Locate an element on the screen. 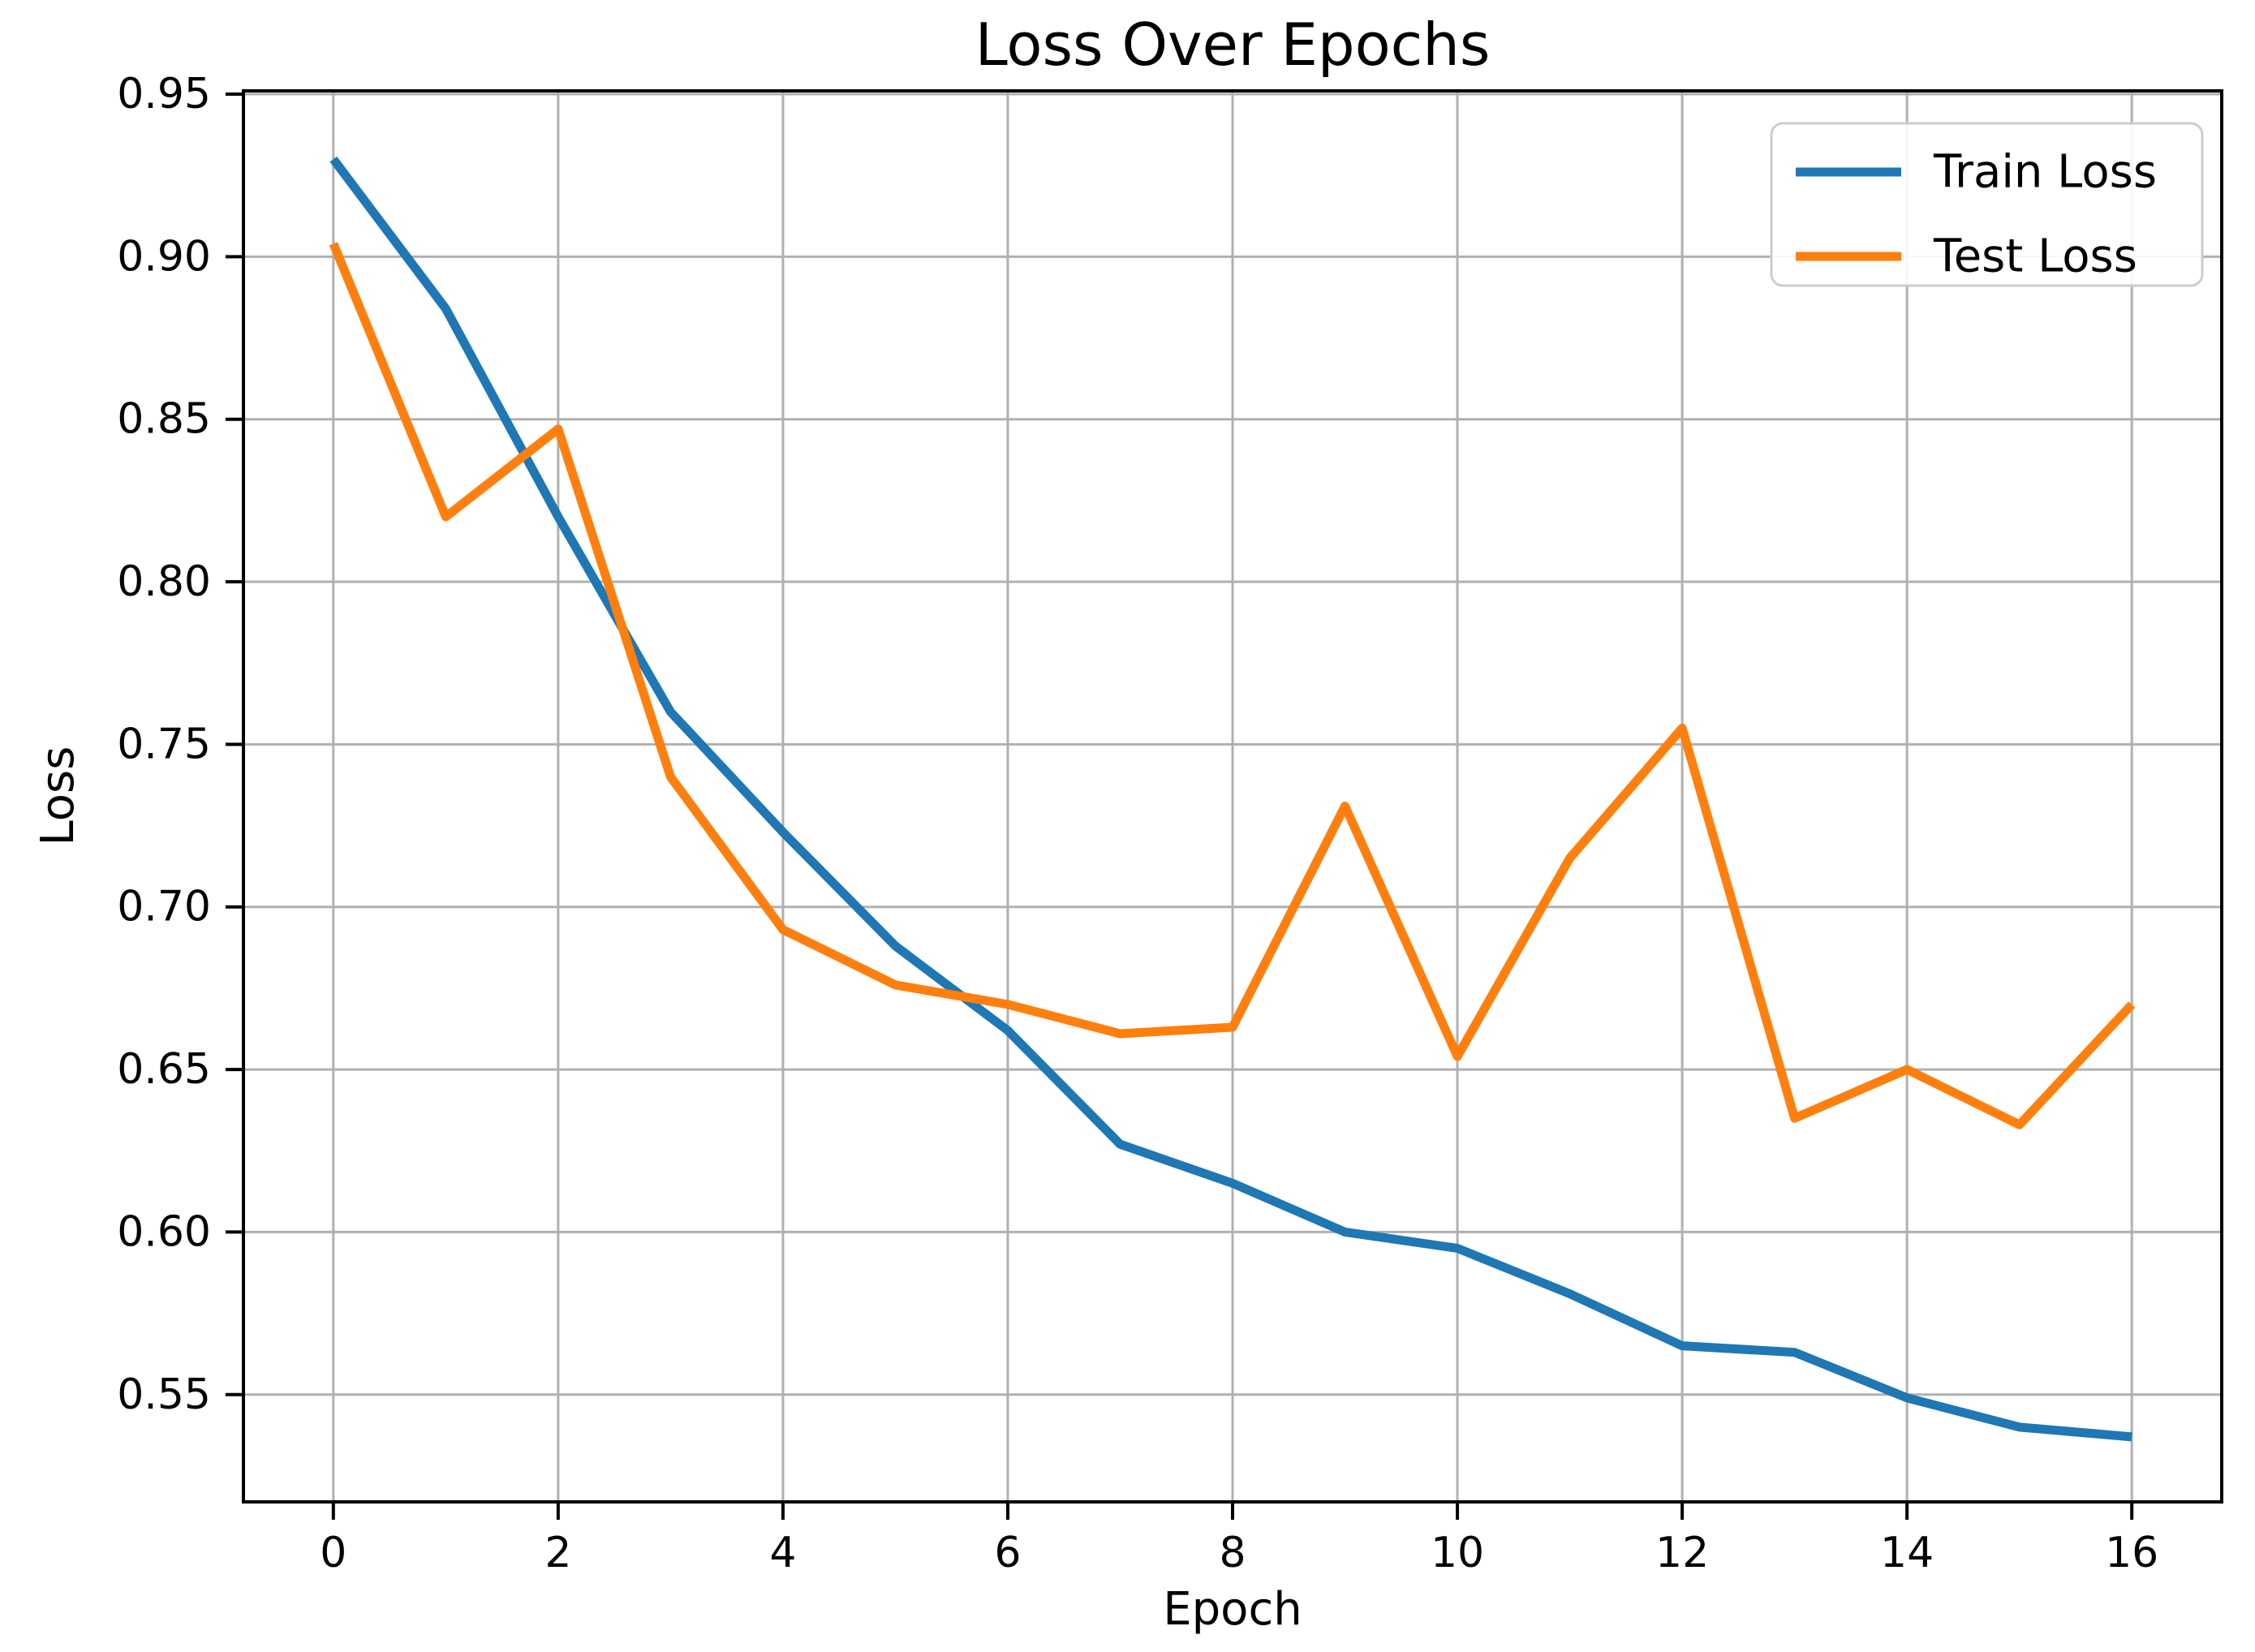 The height and width of the screenshot is (1652, 2255). x-tick-label: 16 is located at coordinates (2131, 1553).